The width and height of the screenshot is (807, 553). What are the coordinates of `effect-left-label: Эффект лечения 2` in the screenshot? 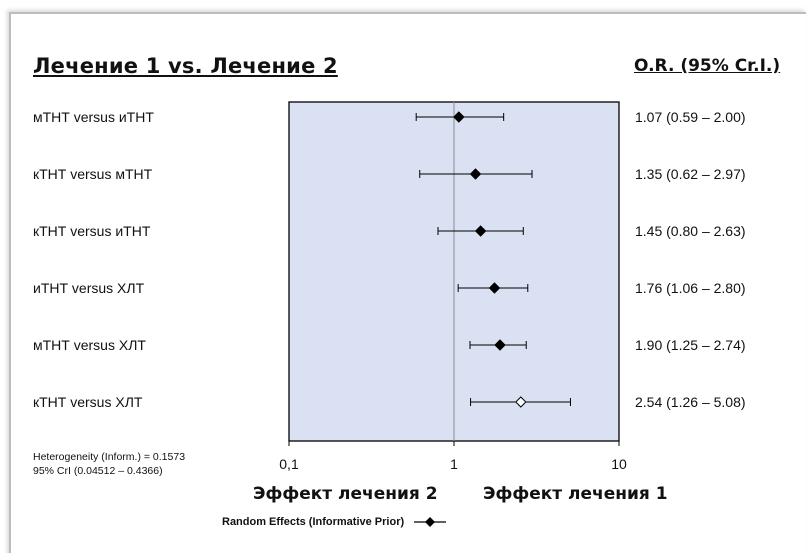 It's located at (345, 494).